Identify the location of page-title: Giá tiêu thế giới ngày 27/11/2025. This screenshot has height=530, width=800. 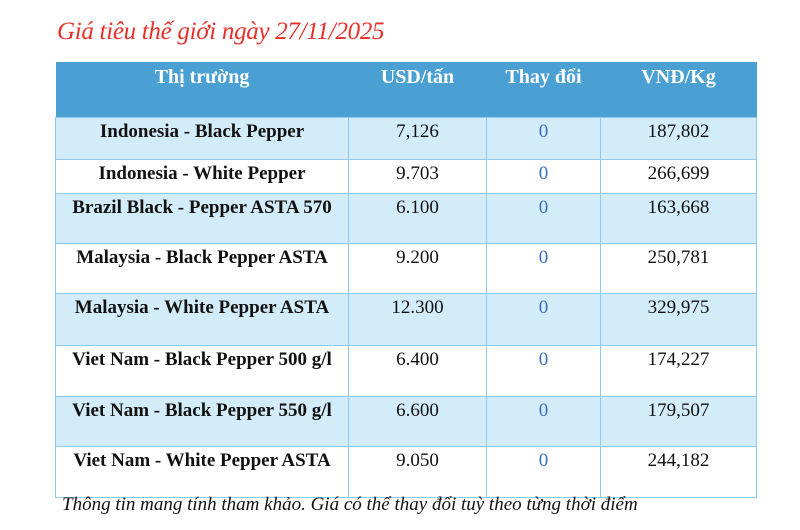
(221, 31).